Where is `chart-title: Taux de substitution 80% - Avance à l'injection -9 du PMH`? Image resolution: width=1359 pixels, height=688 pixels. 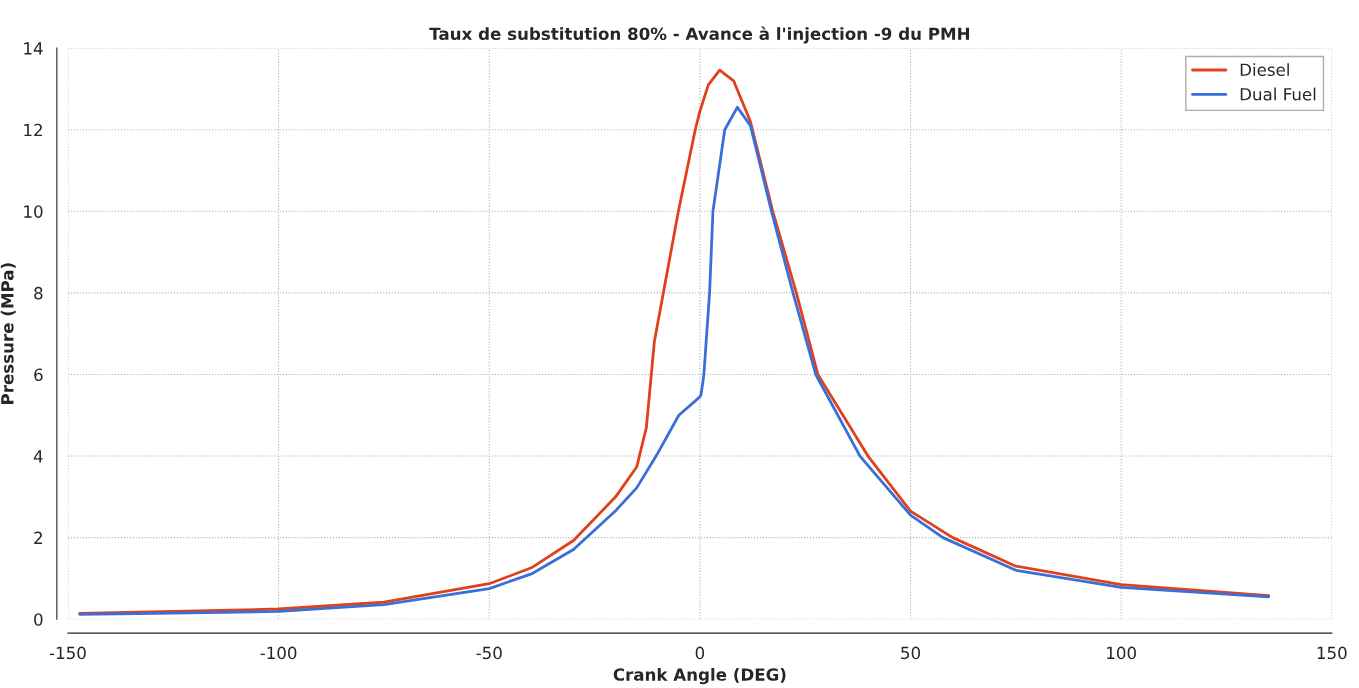
chart-title: Taux de substitution 80% - Avance à l'injection -9 du PMH is located at coordinates (699, 35).